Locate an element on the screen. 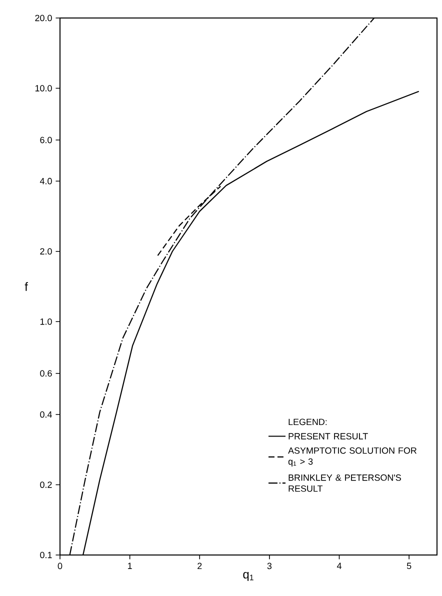 The image size is (442, 596). x-tick-label: 2 is located at coordinates (200, 566).